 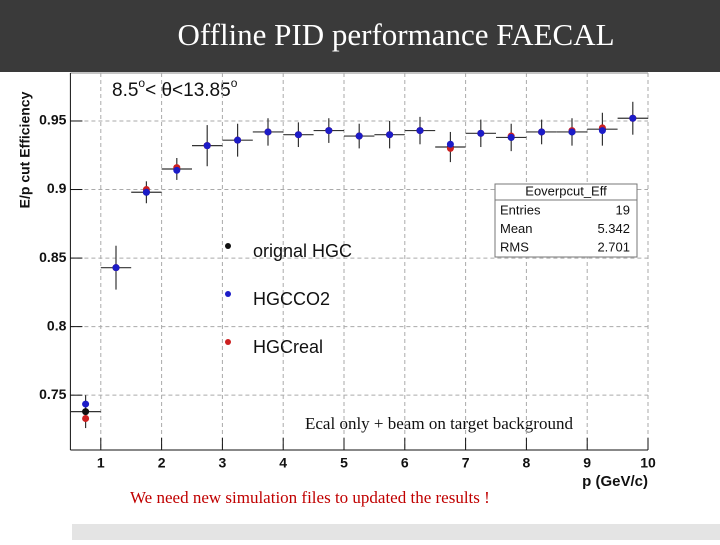 What do you see at coordinates (587, 463) in the screenshot?
I see `x-tick-label: 9` at bounding box center [587, 463].